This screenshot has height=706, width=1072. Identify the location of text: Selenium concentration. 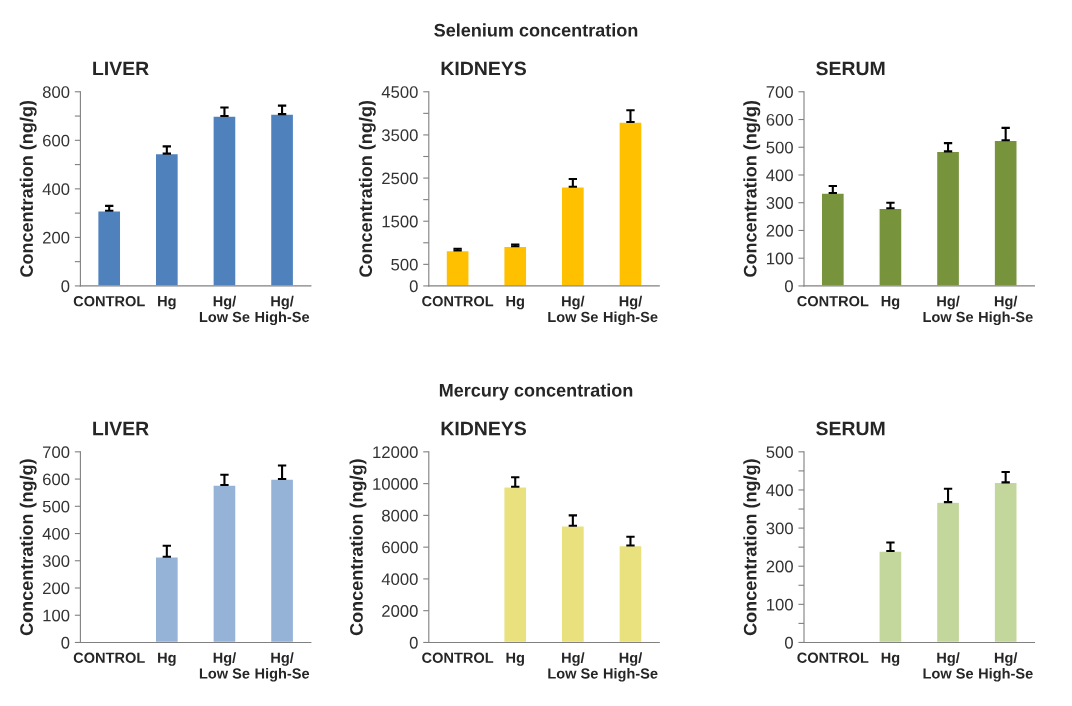
(536, 30).